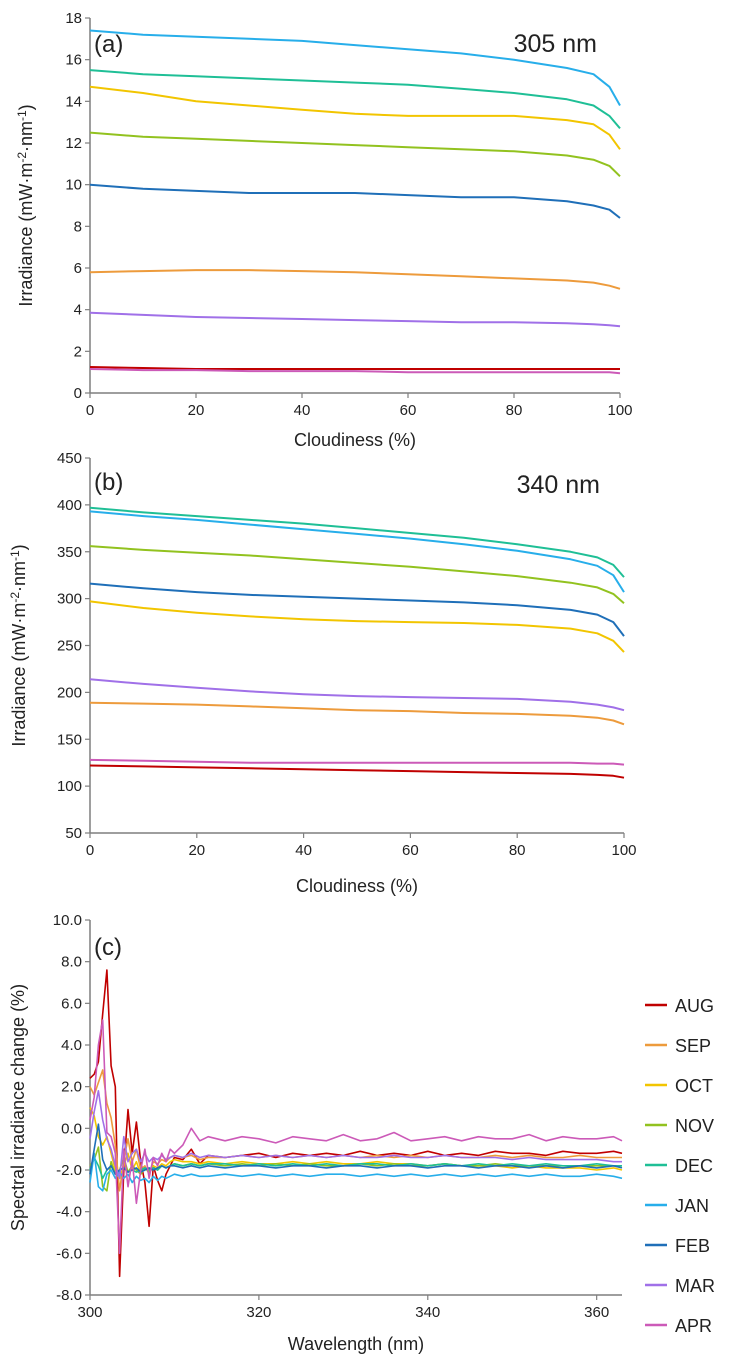  Describe the element at coordinates (78, 268) in the screenshot. I see `y-tick-label: 6` at that location.